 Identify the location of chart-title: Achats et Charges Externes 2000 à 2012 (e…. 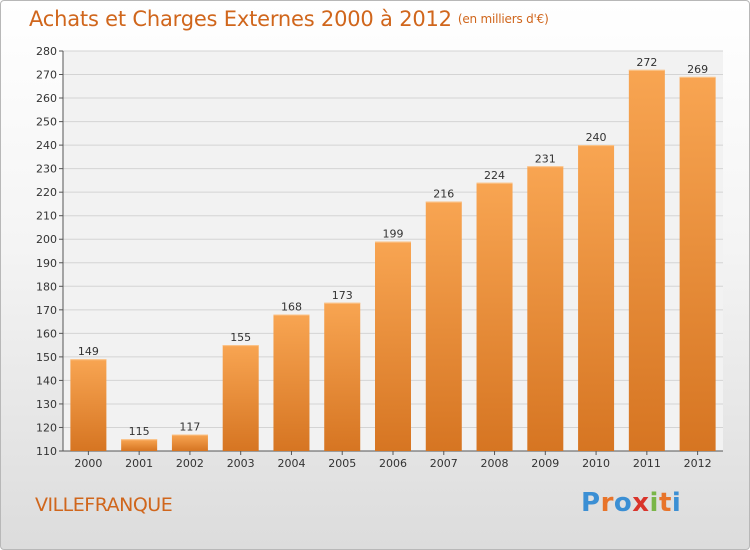
(289, 19).